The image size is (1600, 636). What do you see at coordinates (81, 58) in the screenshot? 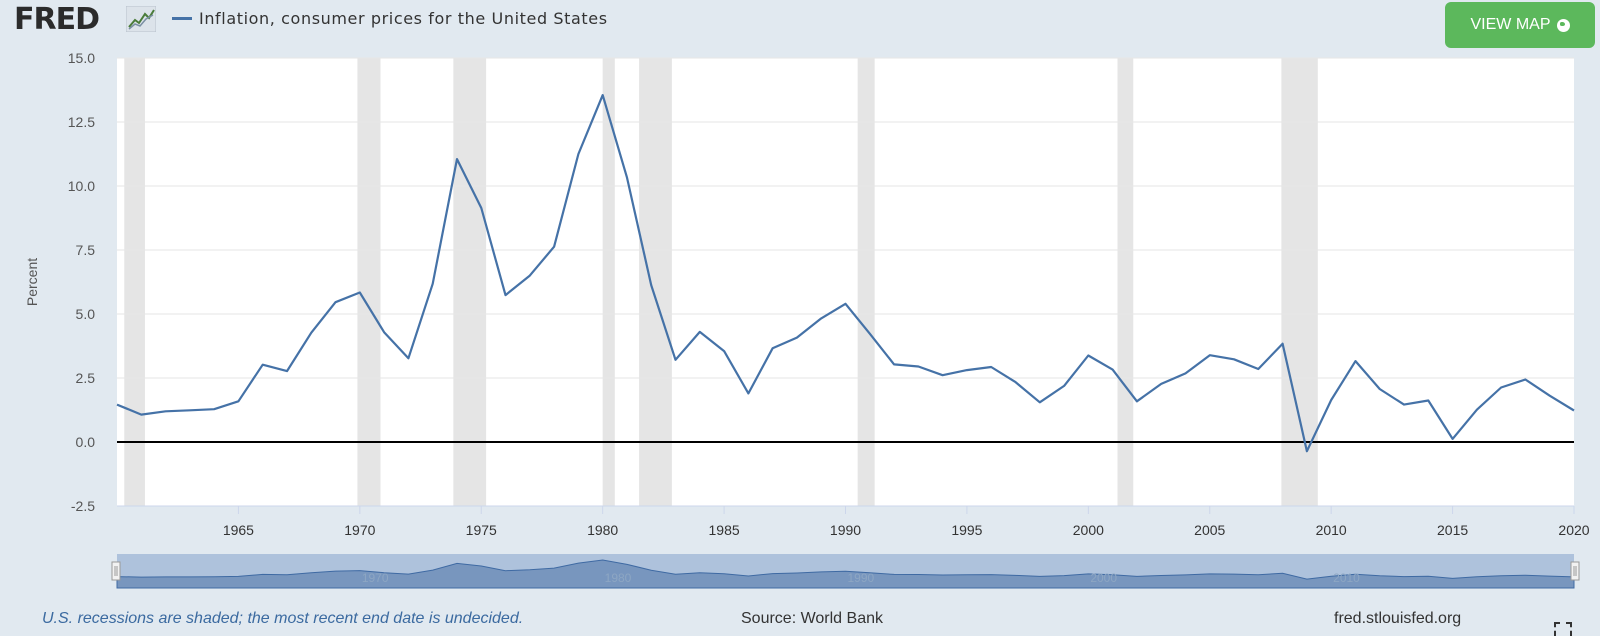
I see `y-tick-label: 15.0` at bounding box center [81, 58].